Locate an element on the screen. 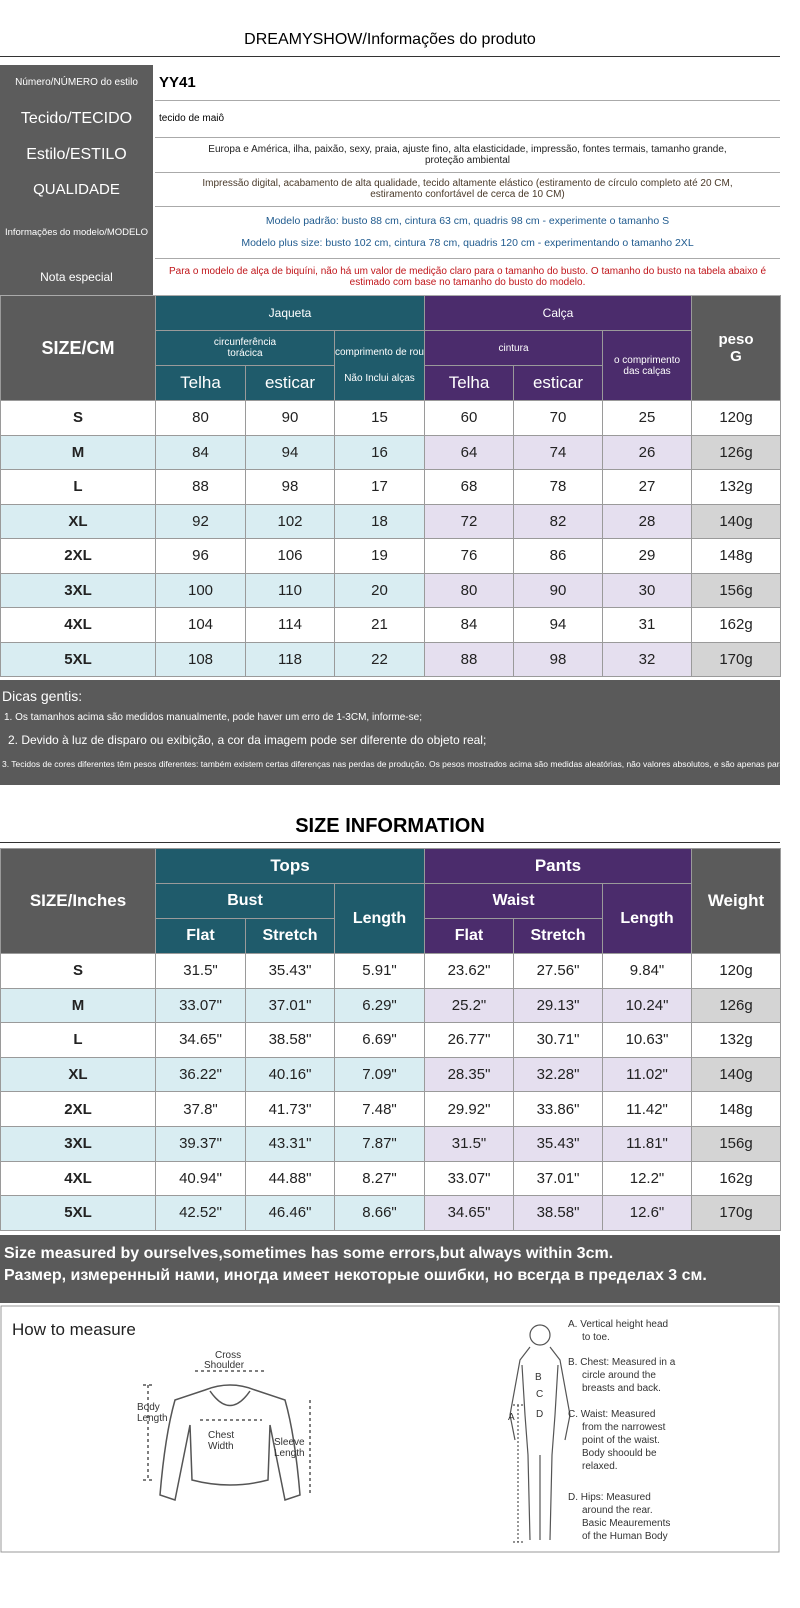 This screenshot has height=1608, width=800. page-title: DREAMYSHOW/Informações do produto is located at coordinates (390, 42).